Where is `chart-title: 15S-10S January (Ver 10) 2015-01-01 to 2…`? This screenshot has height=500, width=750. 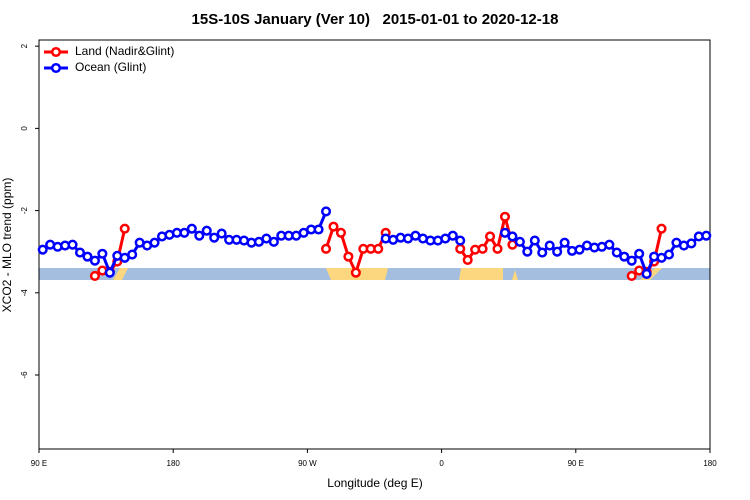
chart-title: 15S-10S January (Ver 10) 2015-01-01 to 2… is located at coordinates (375, 19).